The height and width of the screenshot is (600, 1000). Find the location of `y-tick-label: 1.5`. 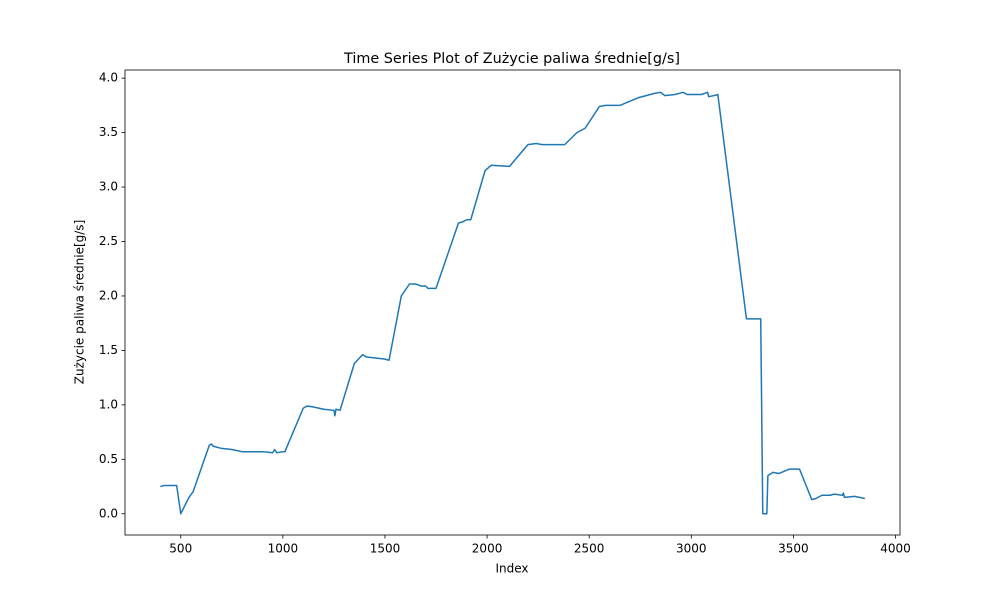

y-tick-label: 1.5 is located at coordinates (108, 350).